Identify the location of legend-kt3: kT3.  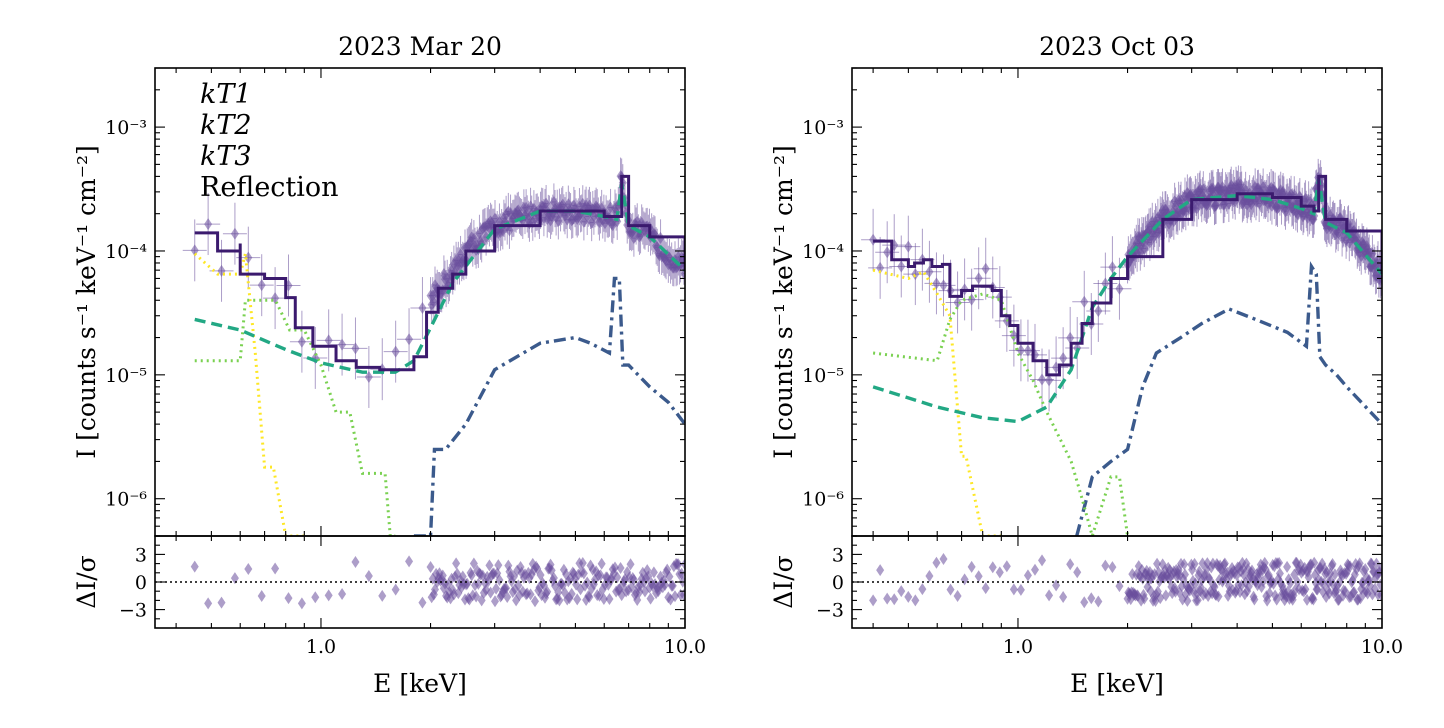
(226, 156).